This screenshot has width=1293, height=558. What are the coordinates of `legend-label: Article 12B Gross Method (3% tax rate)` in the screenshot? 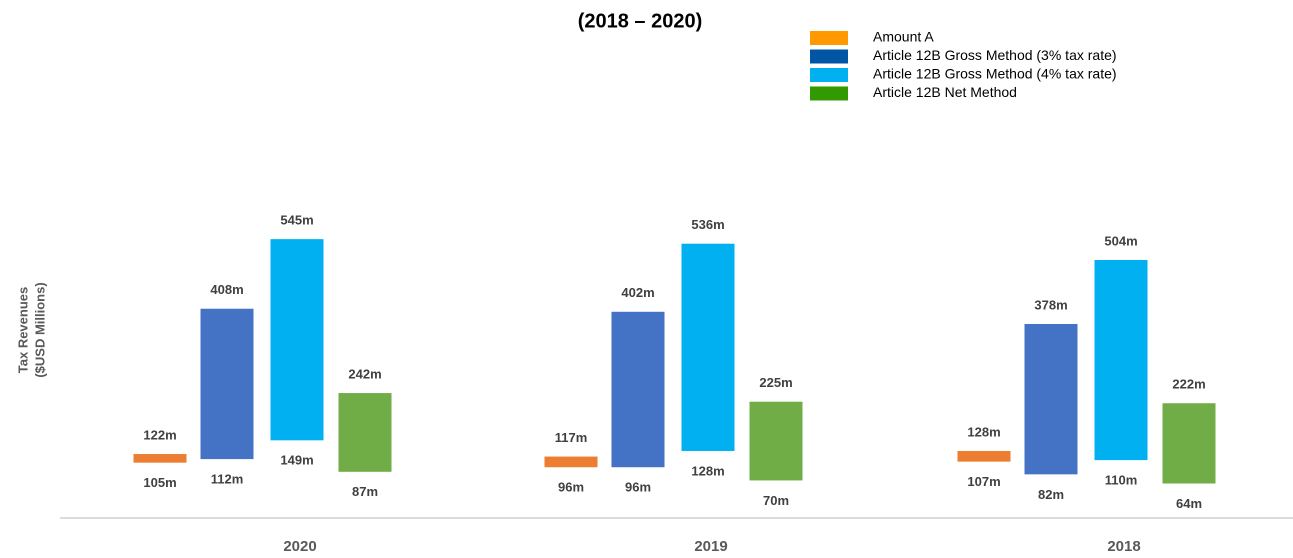 It's located at (995, 55).